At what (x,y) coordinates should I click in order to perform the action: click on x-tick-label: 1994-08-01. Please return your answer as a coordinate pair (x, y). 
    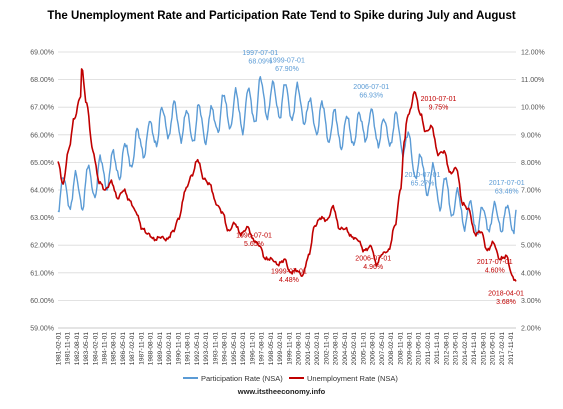
    Looking at the image, I should click on (225, 349).